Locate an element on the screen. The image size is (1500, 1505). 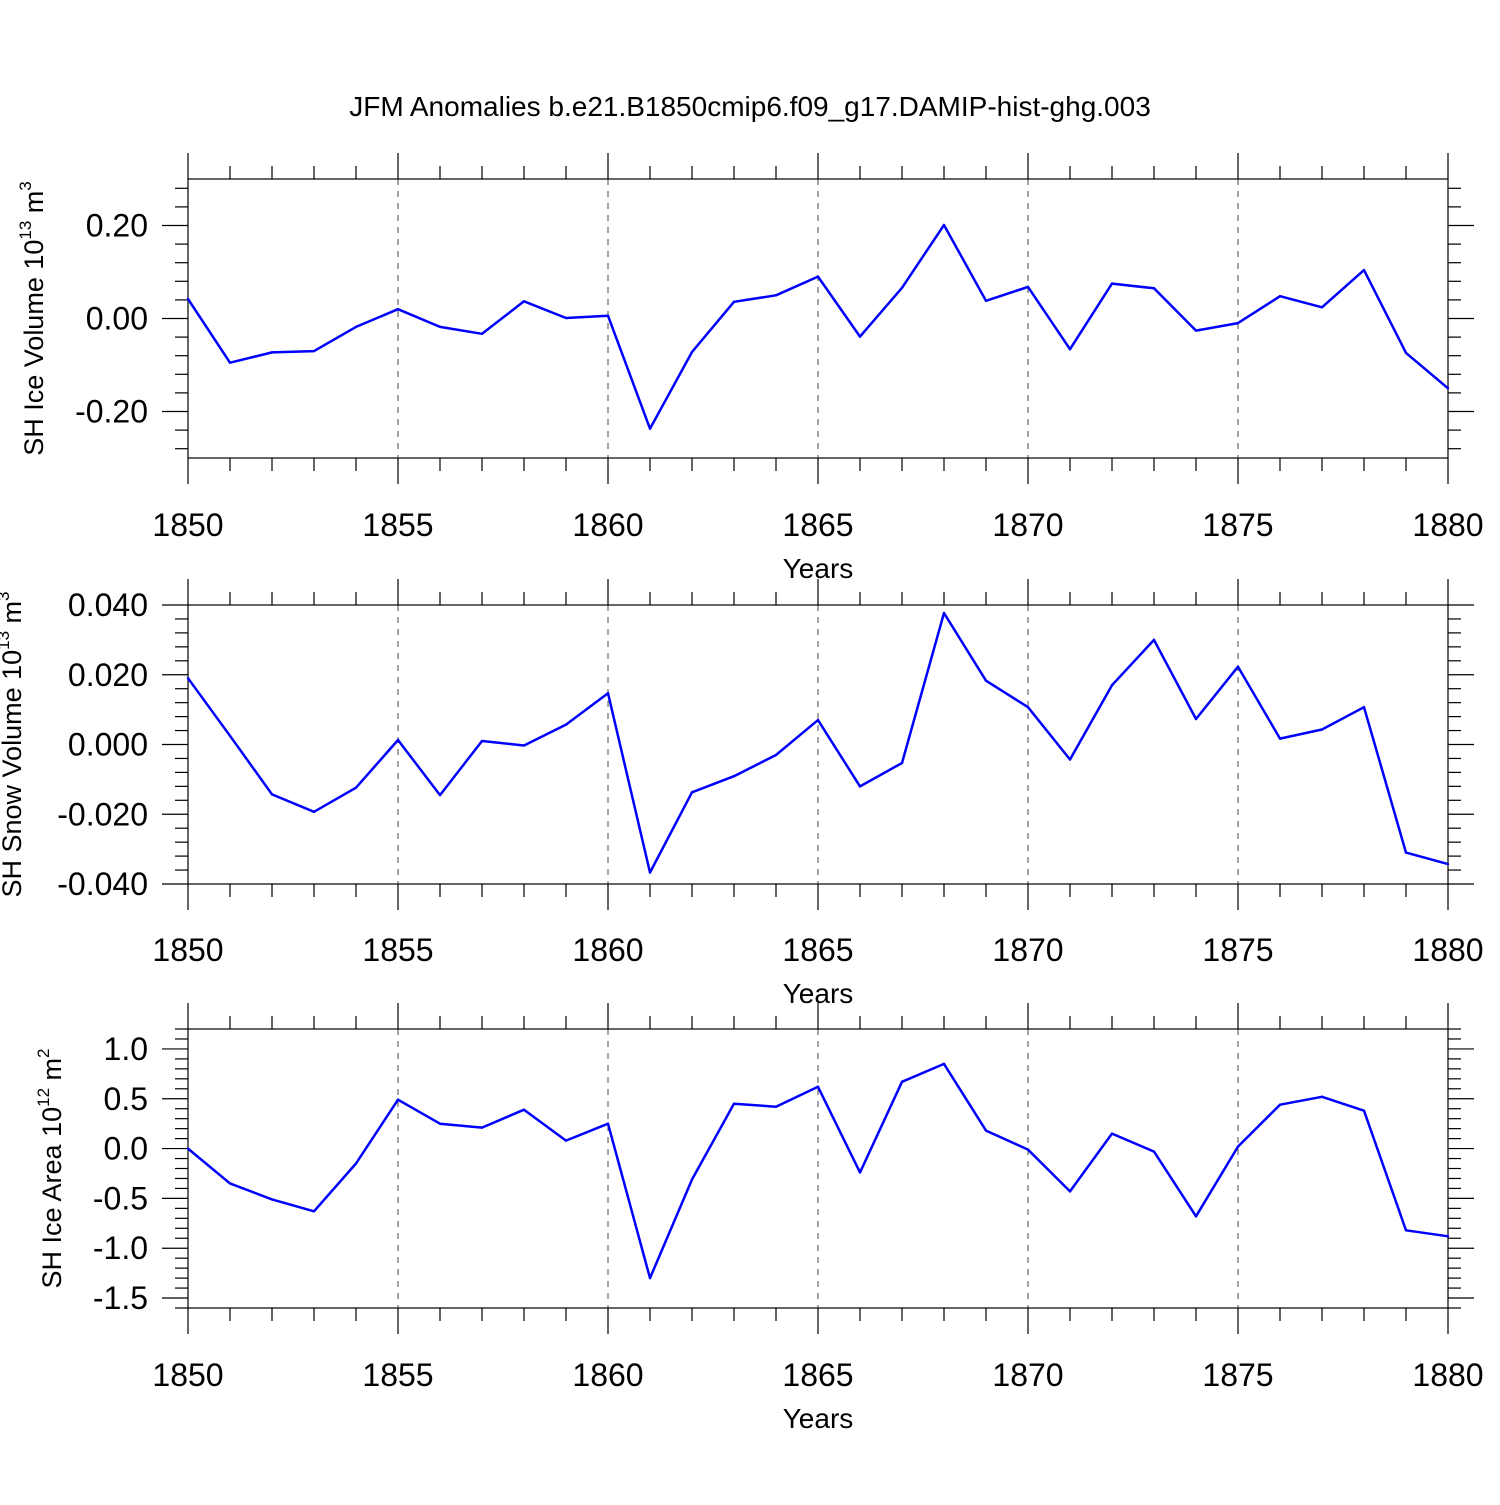
y-axis-title-unit-exponent: 2 is located at coordinates (43, 1053).